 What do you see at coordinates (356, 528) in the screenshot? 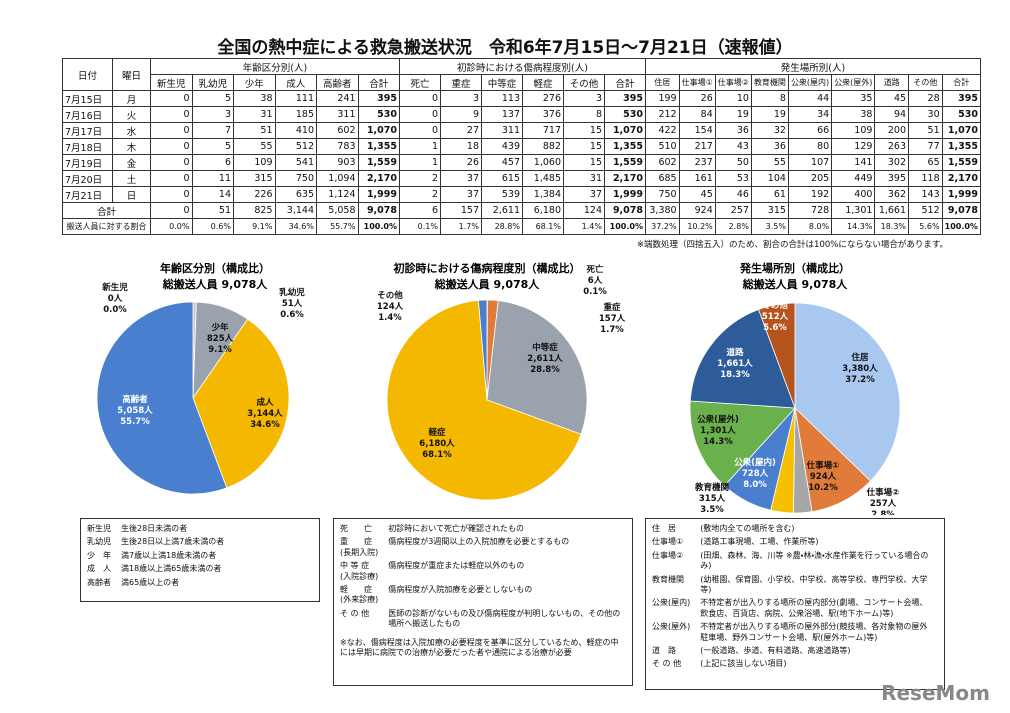
I see `term: 死 亡` at bounding box center [356, 528].